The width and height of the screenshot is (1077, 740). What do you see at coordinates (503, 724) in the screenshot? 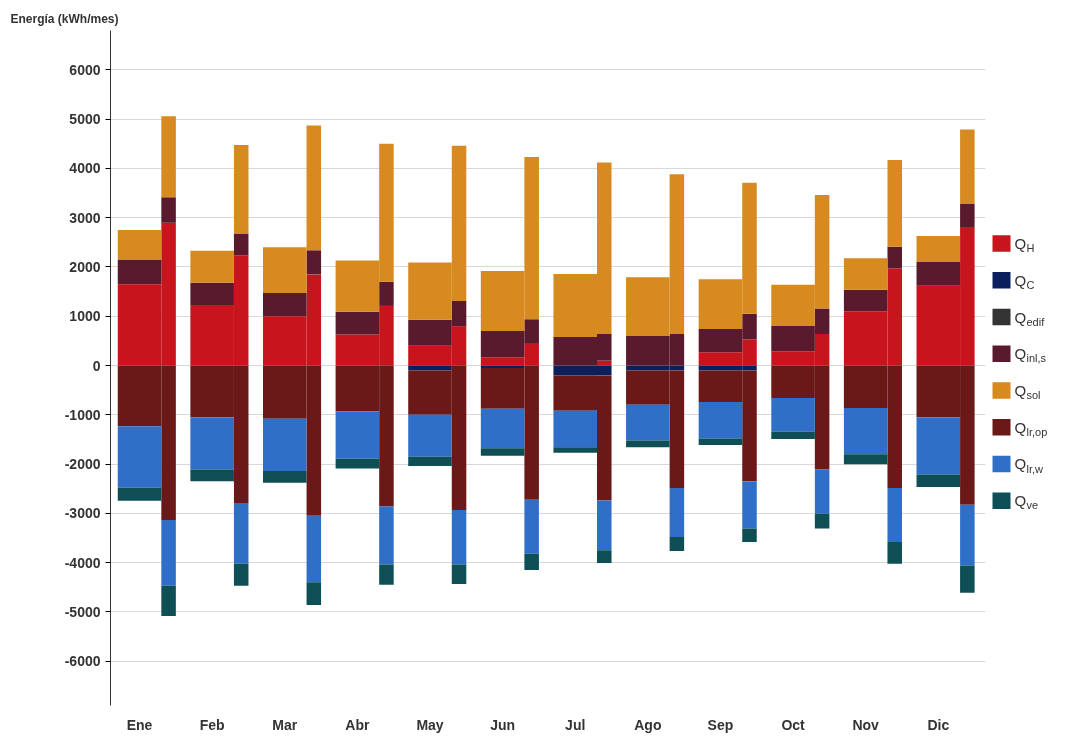
I see `x-tick-label: Jun` at bounding box center [503, 724].